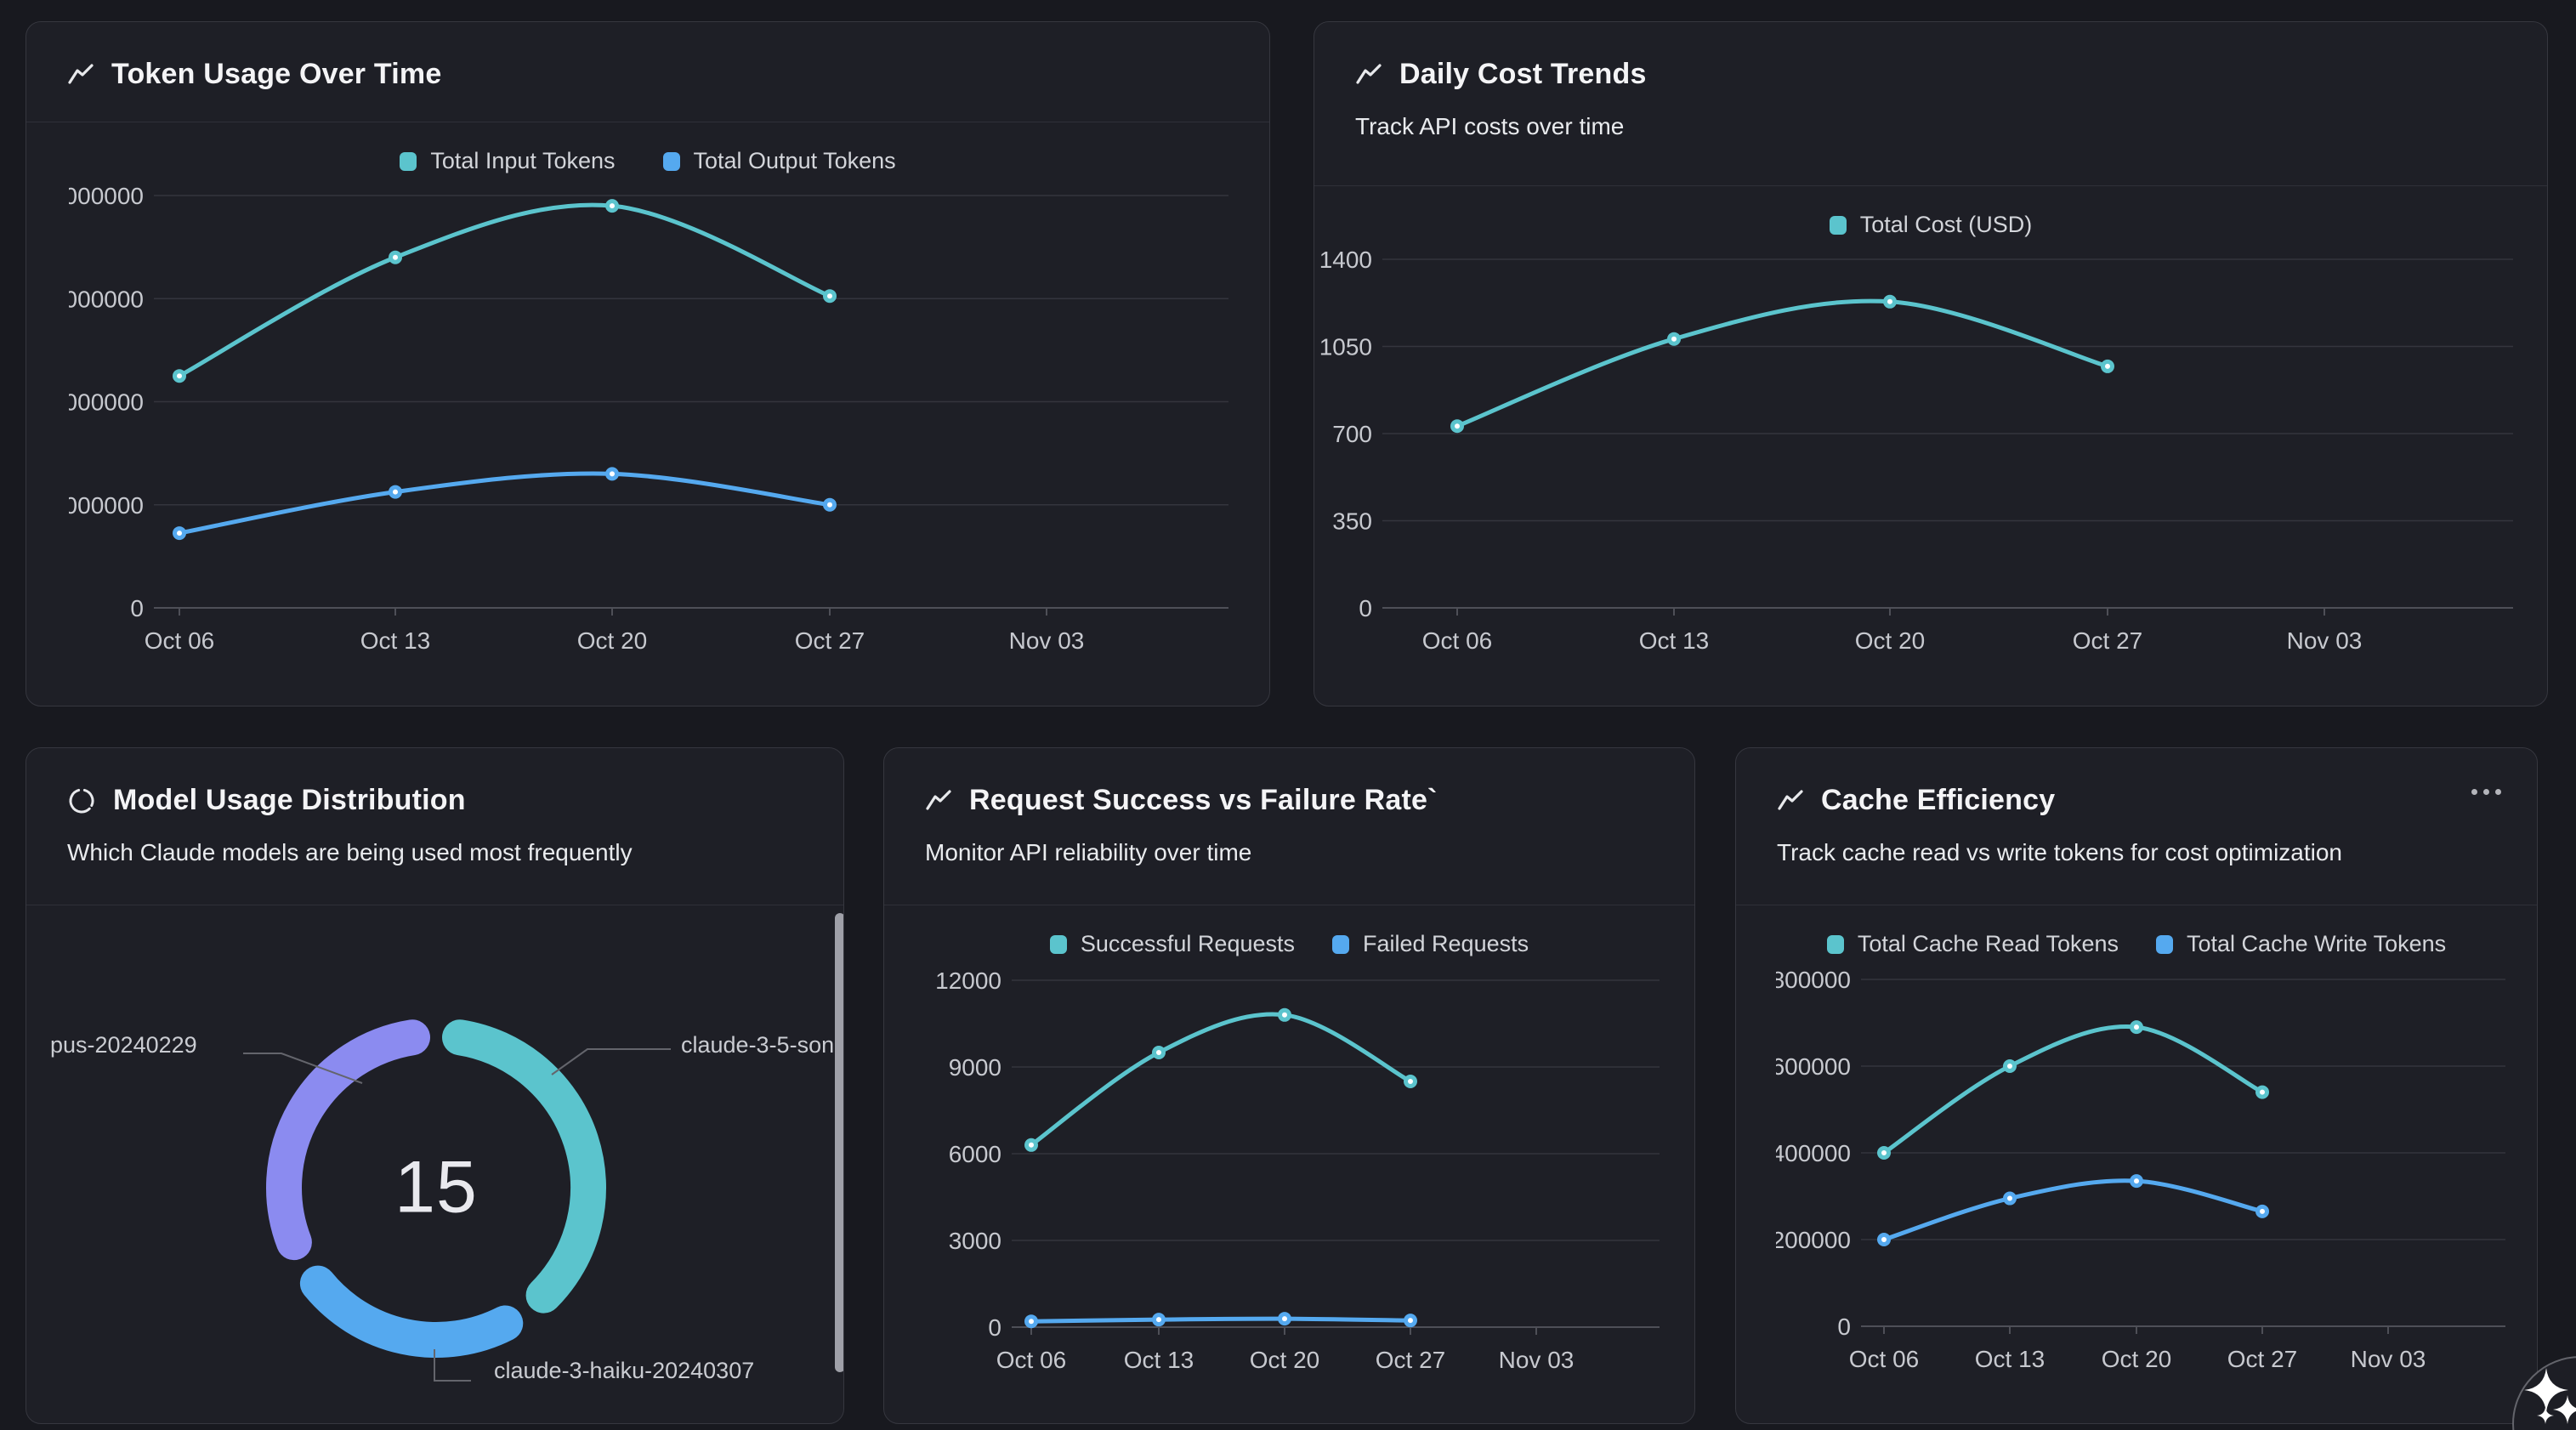  Describe the element at coordinates (2317, 943) in the screenshot. I see `legend-label: Total Cache Write Tokens` at that location.